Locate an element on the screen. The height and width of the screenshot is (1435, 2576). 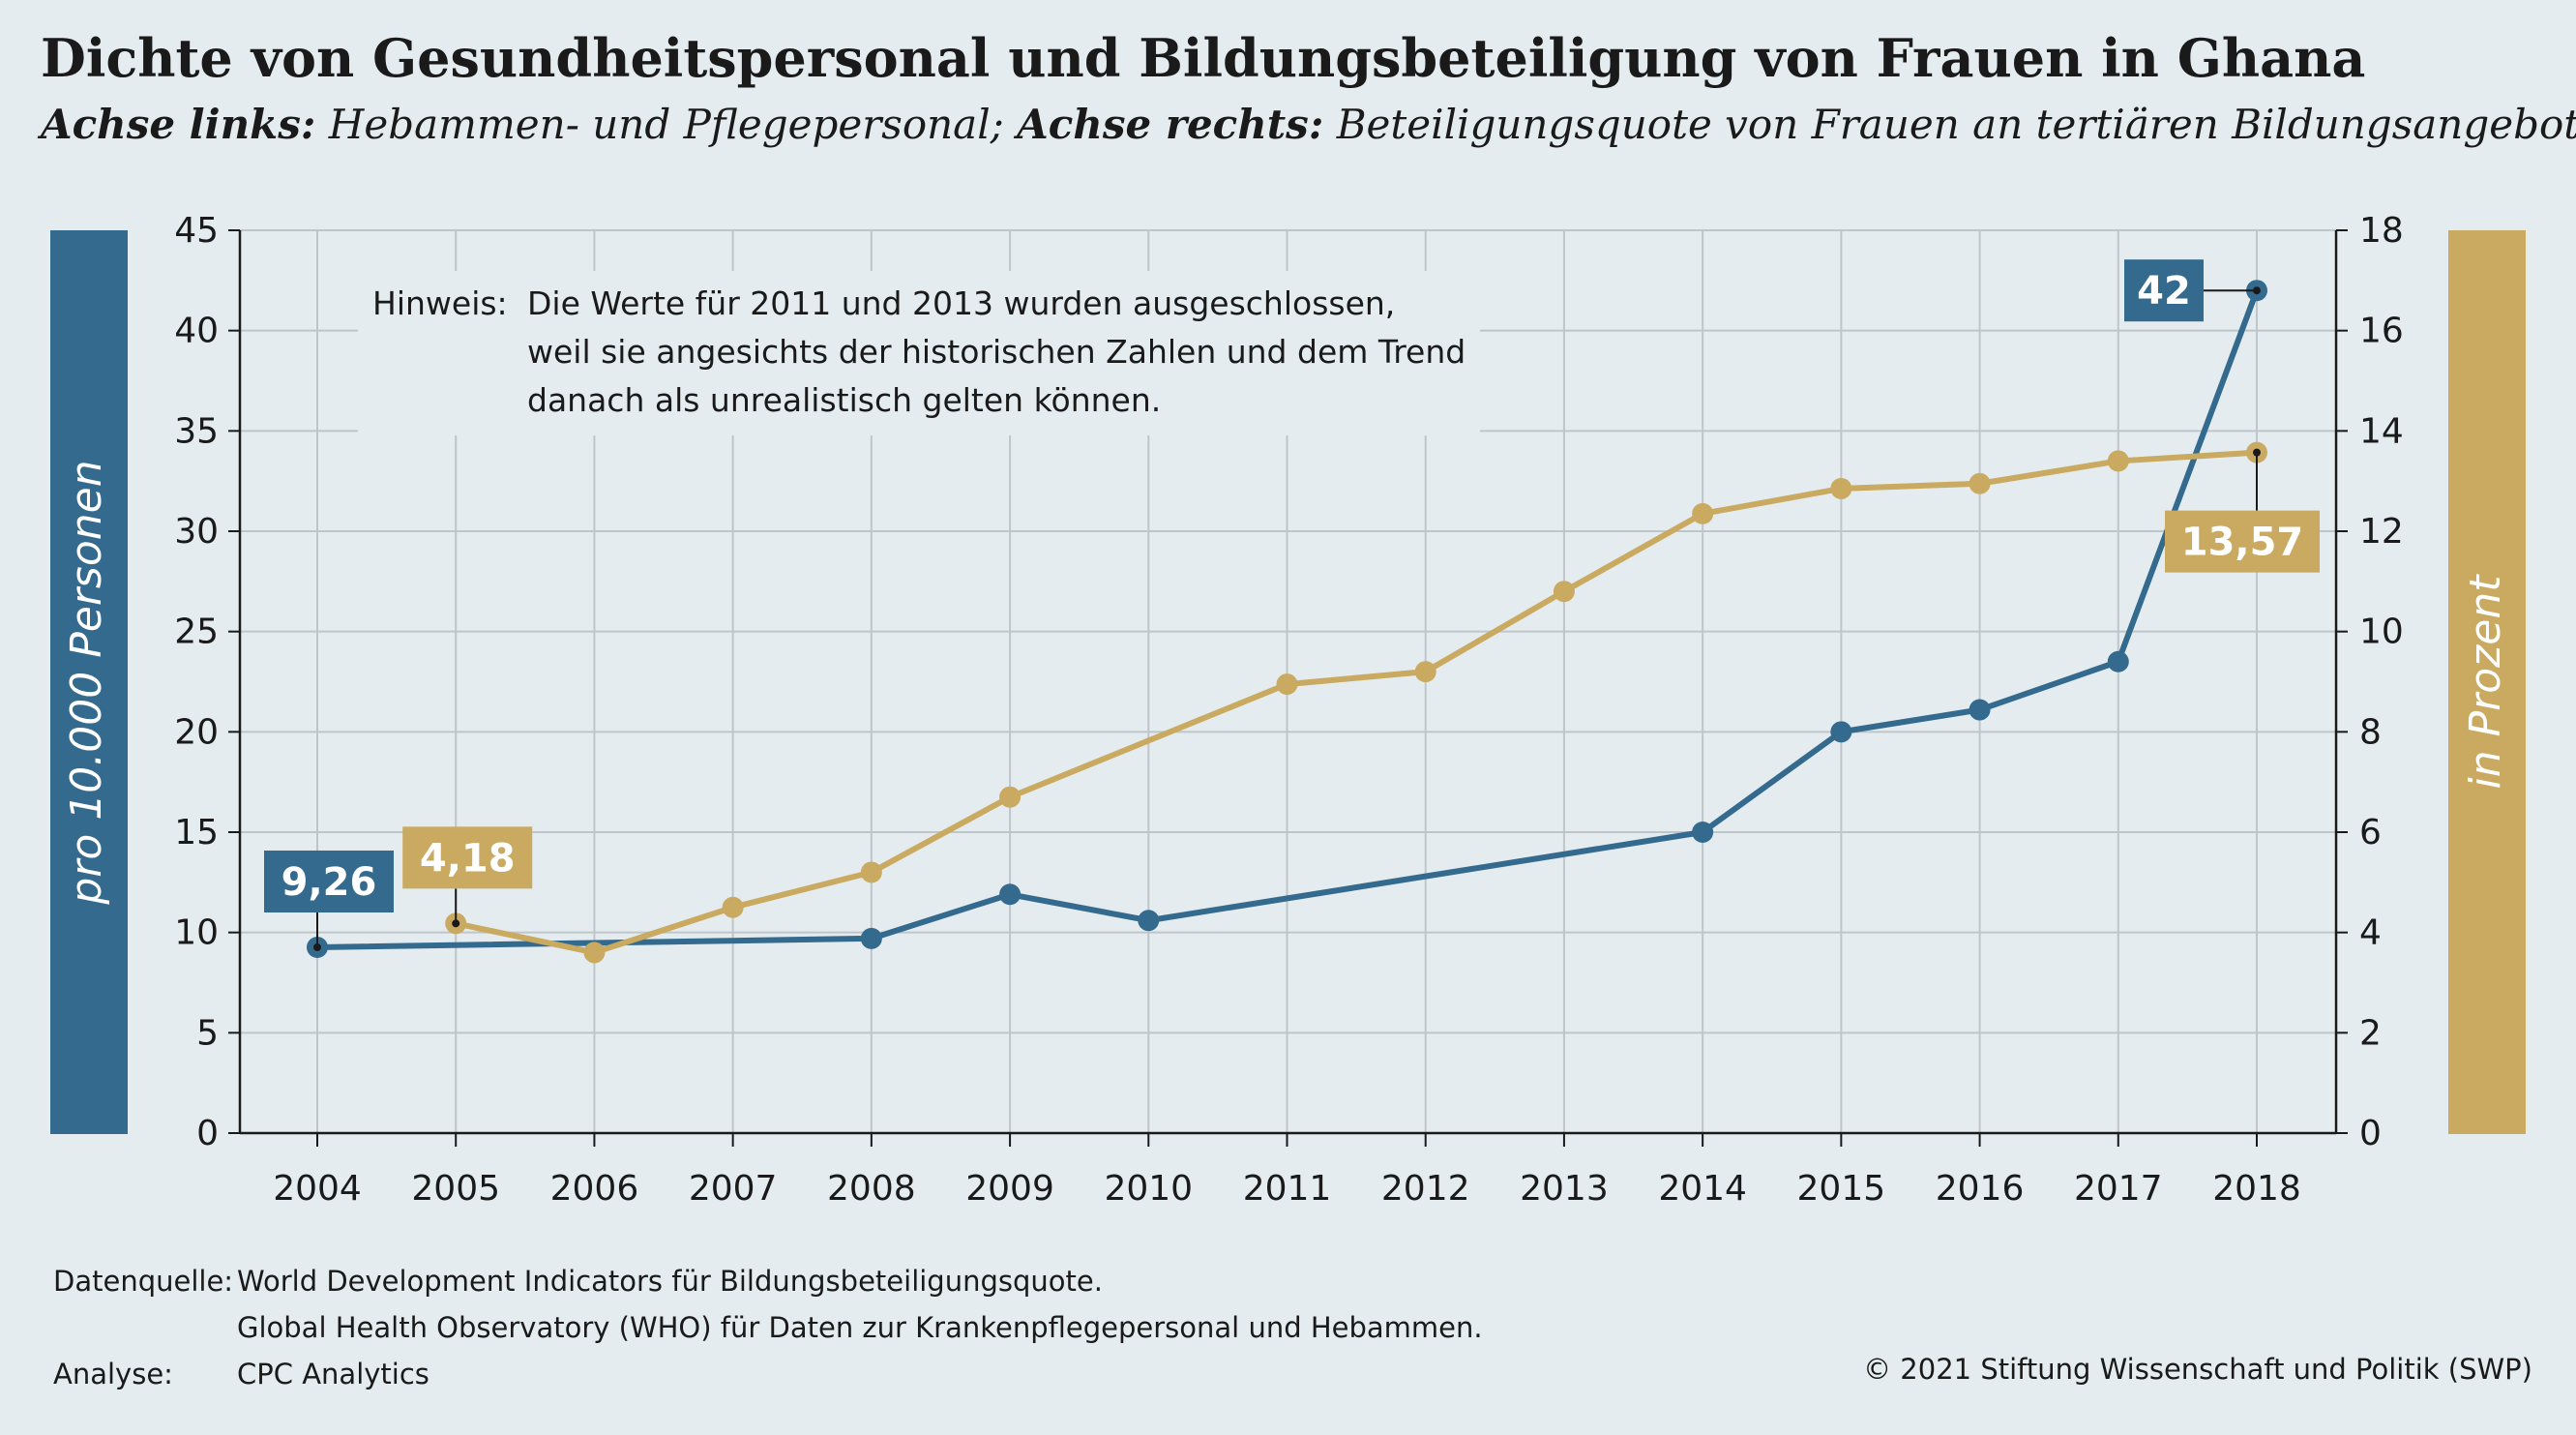
x-axis-tick-label: 2017 is located at coordinates (2119, 1189).